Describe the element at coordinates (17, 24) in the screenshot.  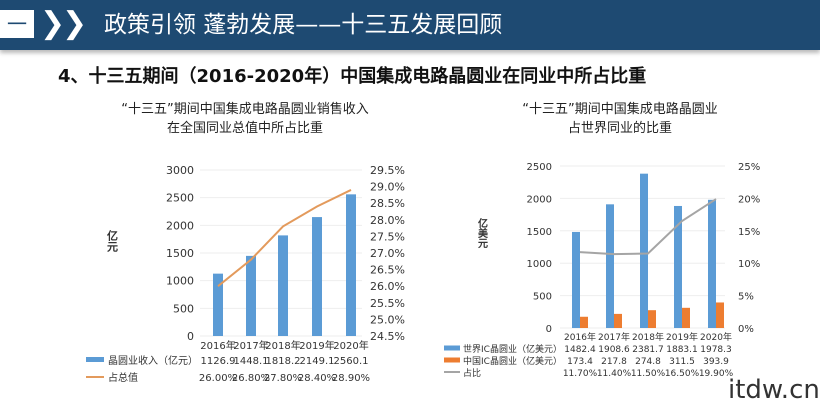
I see `section-number: 一` at that location.